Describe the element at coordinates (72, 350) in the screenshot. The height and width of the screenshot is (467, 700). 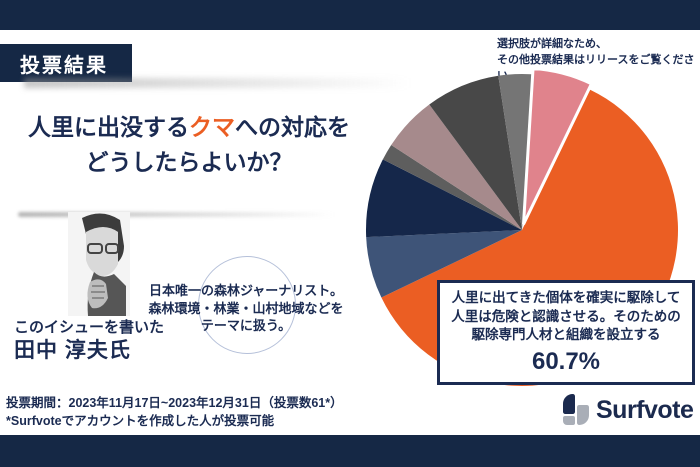
I see `author-name: 田中 淳夫氏` at that location.